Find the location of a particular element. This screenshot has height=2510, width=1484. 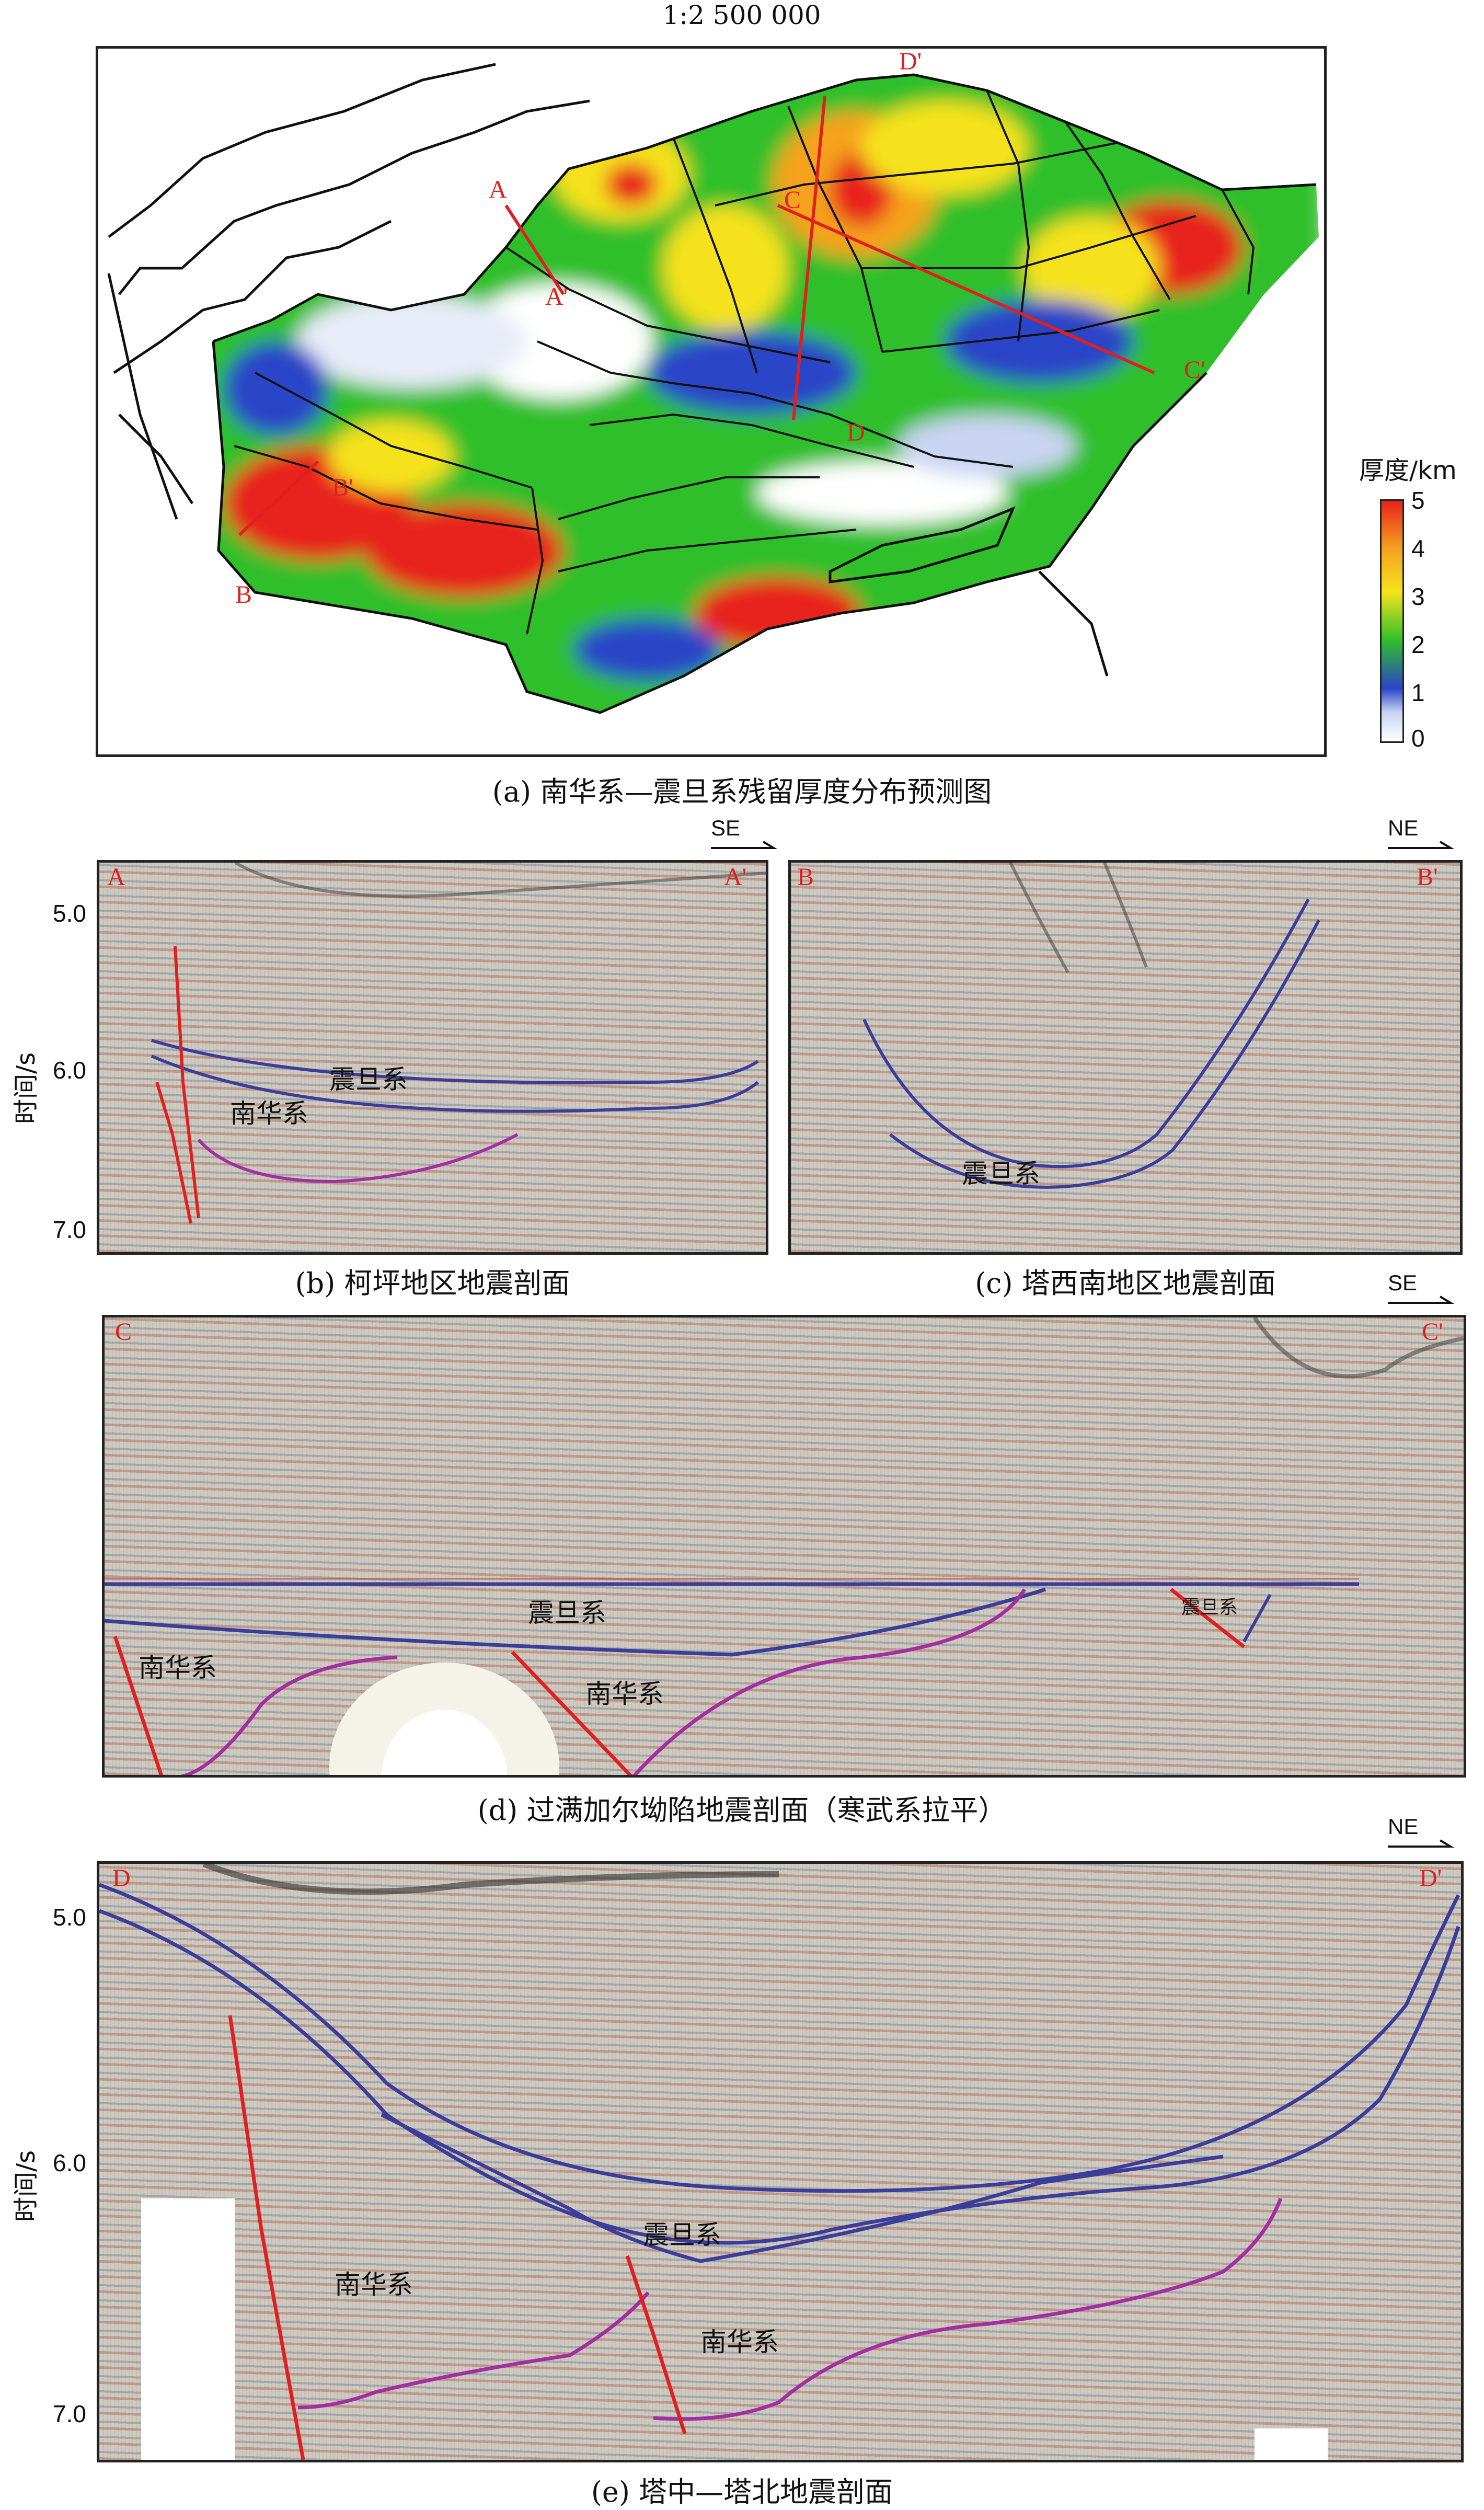

unit-c-sinian: 震旦系 is located at coordinates (1001, 1174).